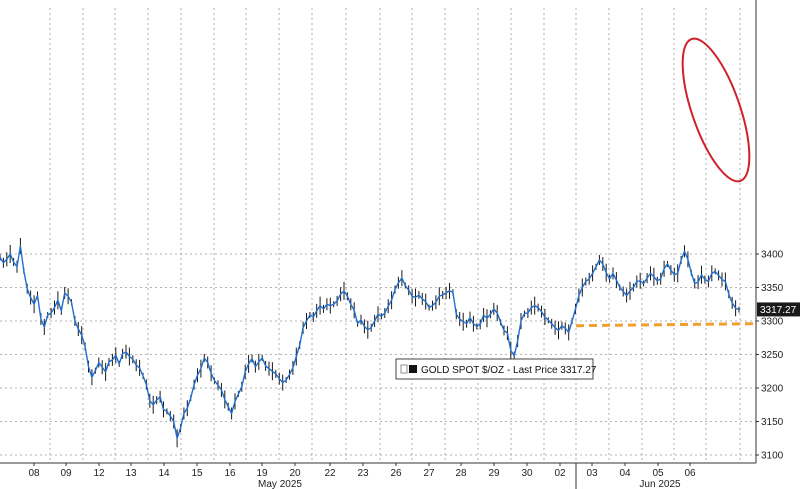 Image resolution: width=800 pixels, height=489 pixels. Describe the element at coordinates (666, 325) in the screenshot. I see `support-line` at that location.